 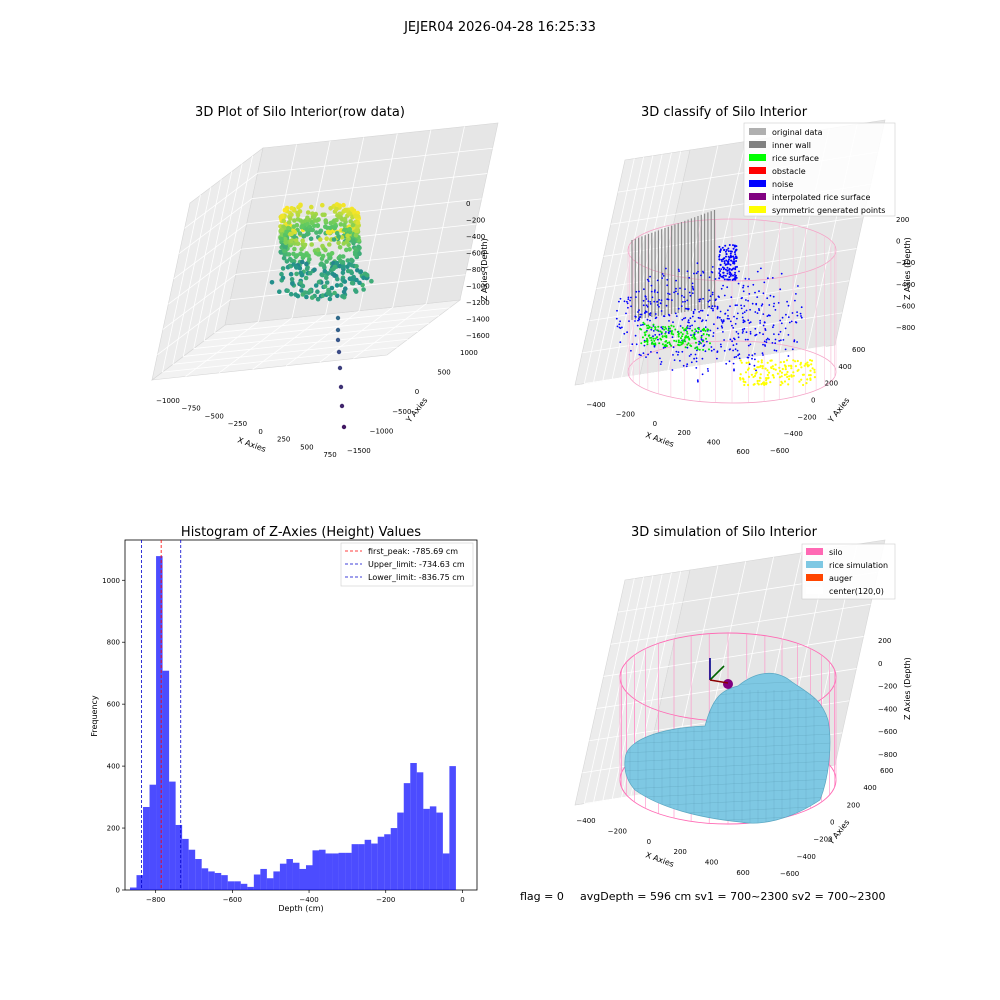 What do you see at coordinates (113, 643) in the screenshot?
I see `hist-y-tick-label: 800` at bounding box center [113, 643].